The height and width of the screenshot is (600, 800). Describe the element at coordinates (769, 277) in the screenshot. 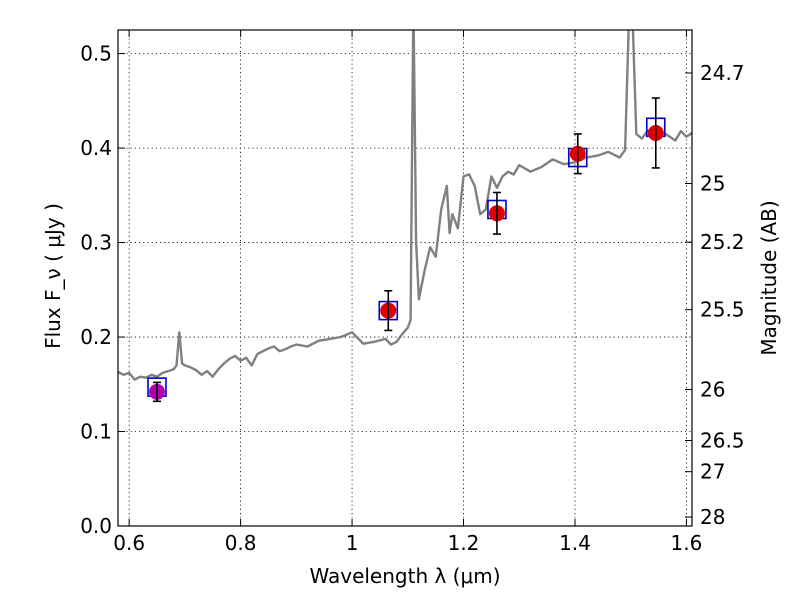

I see `y-axis-right-label: Magnitude (AB)` at that location.